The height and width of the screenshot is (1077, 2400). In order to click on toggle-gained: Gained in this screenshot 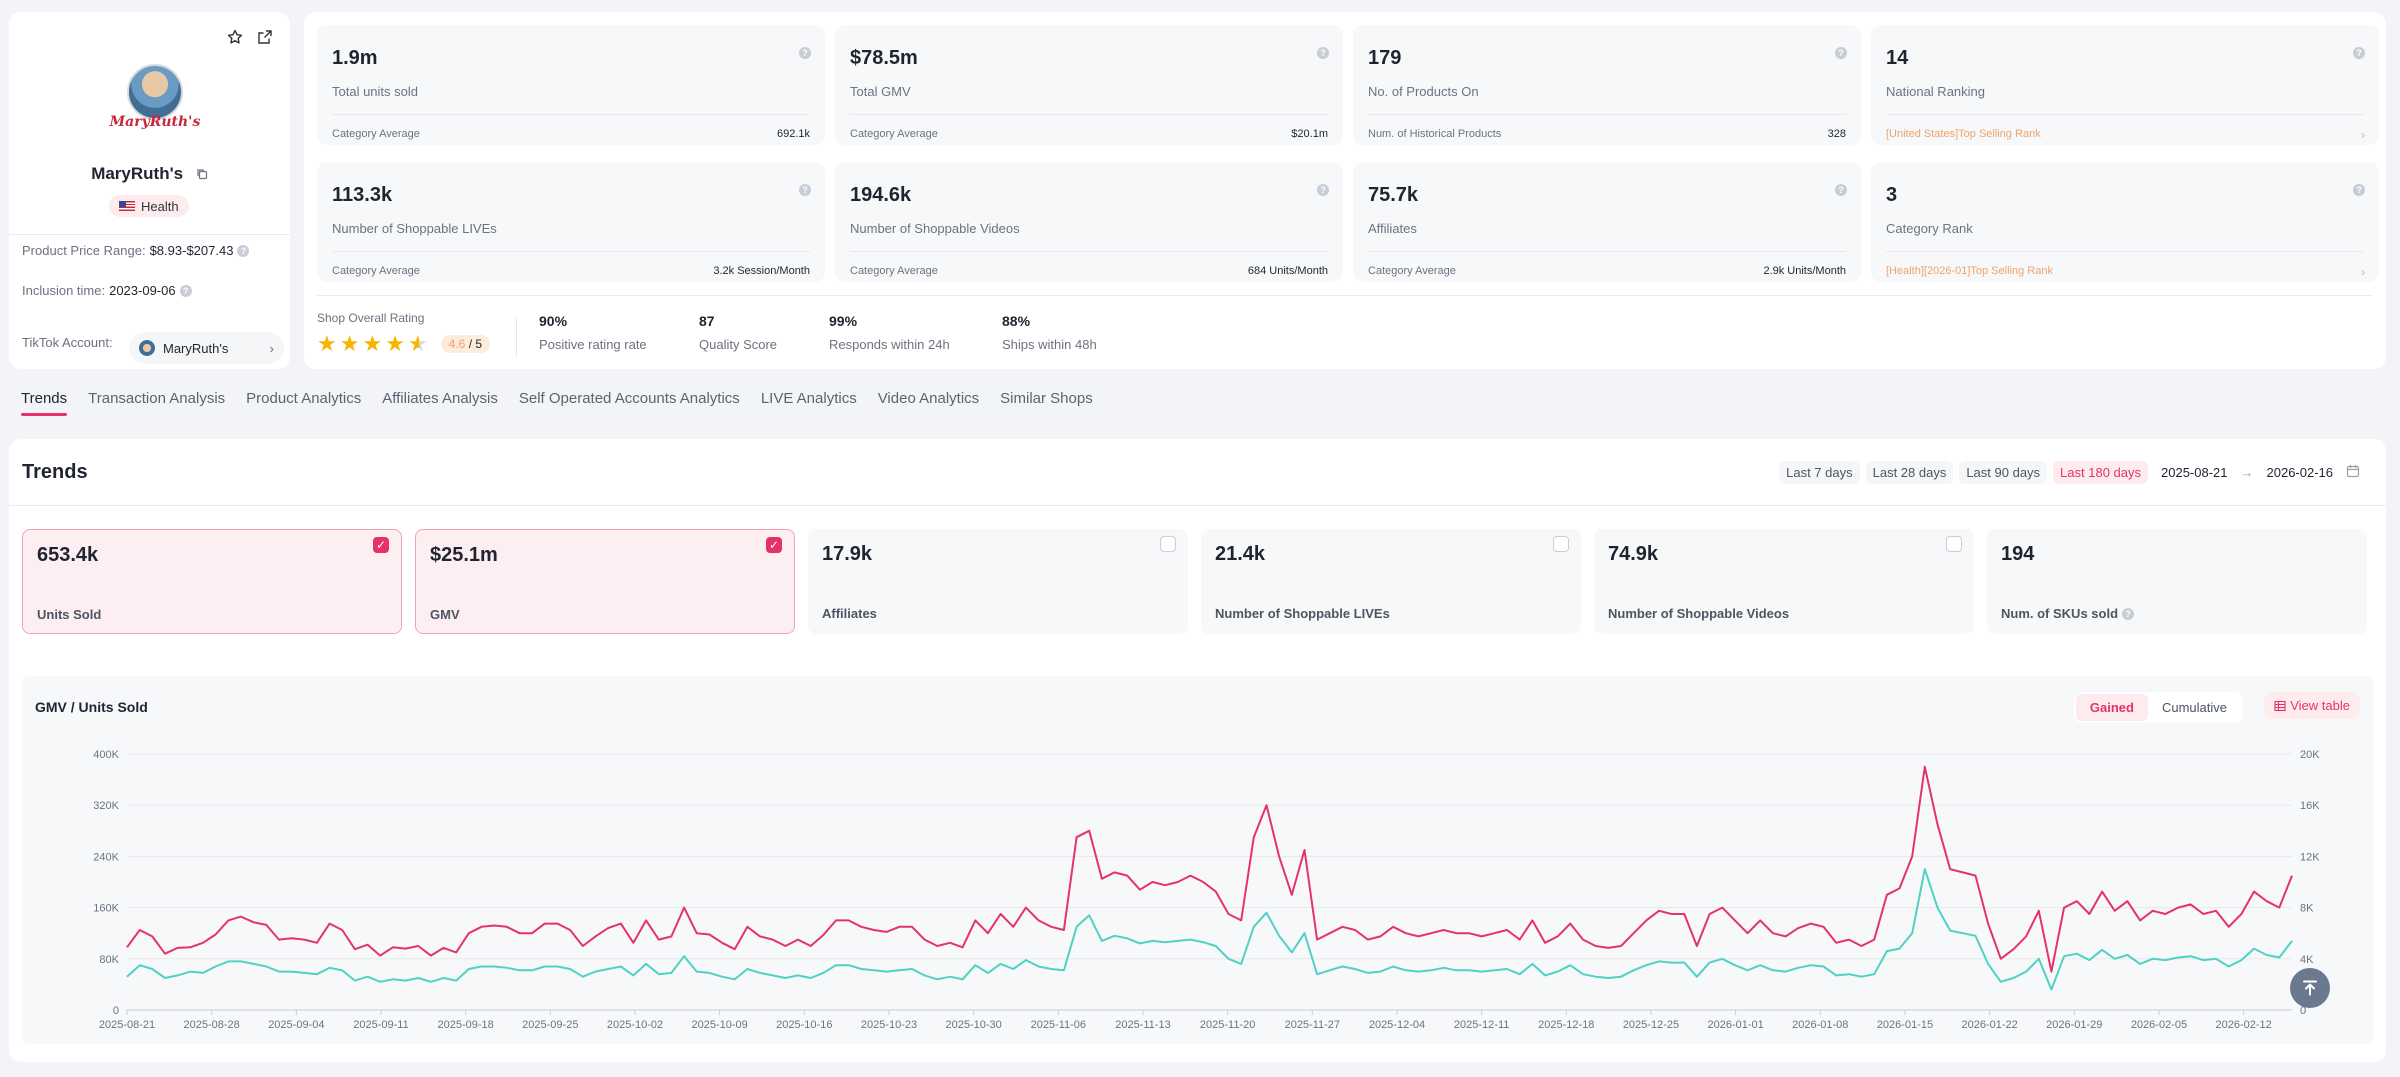, I will do `click(2111, 707)`.